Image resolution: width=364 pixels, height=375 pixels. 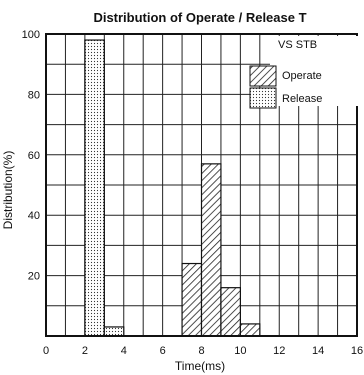 I want to click on legend-note: VS STB, so click(x=297, y=45).